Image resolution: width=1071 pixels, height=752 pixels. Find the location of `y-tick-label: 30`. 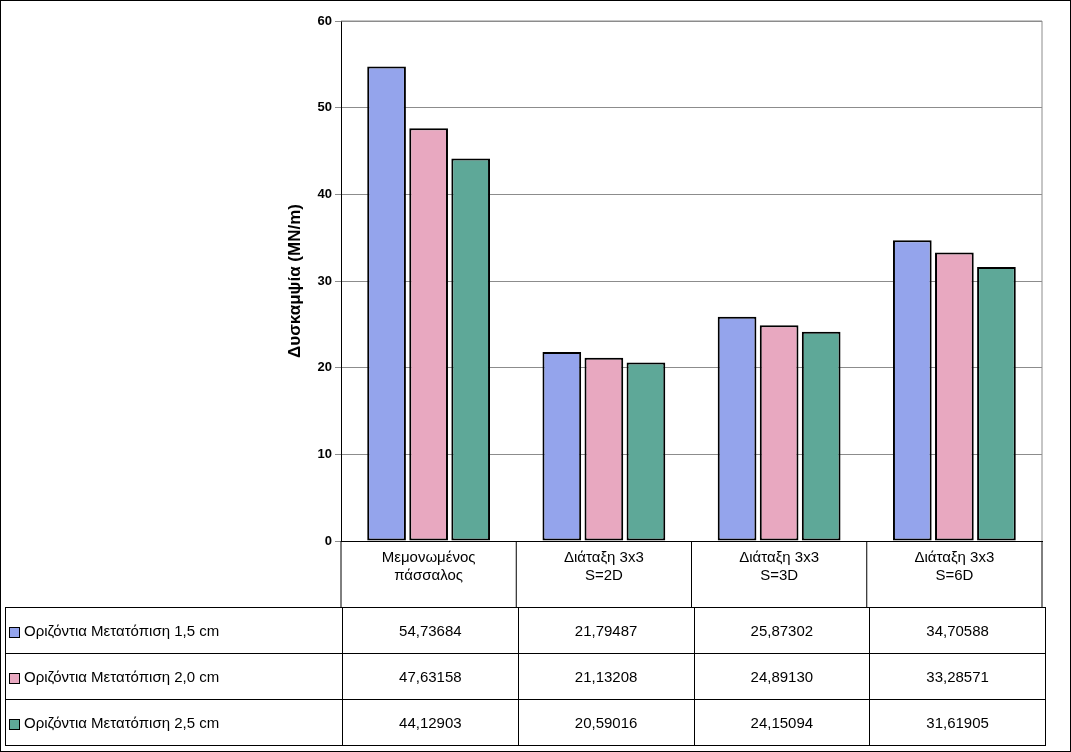

y-tick-label: 30 is located at coordinates (324, 280).